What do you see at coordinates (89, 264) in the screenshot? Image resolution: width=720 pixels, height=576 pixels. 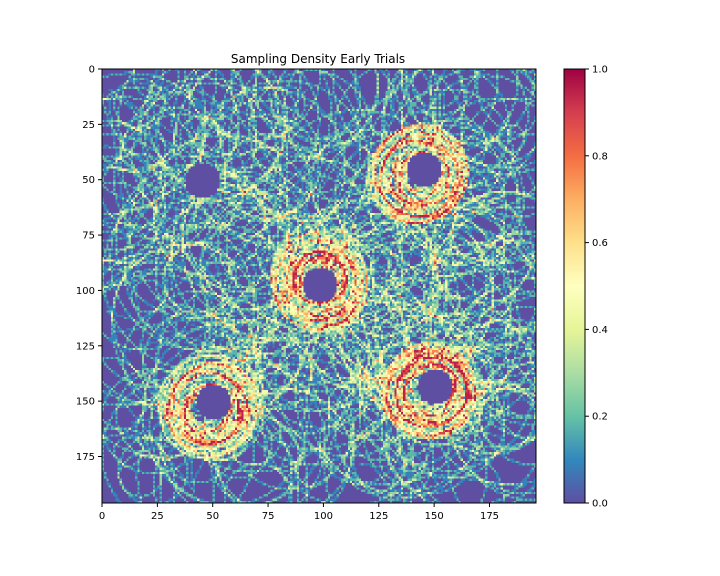 I see `y-axis: 0 25 50 75 100 125 150 175` at bounding box center [89, 264].